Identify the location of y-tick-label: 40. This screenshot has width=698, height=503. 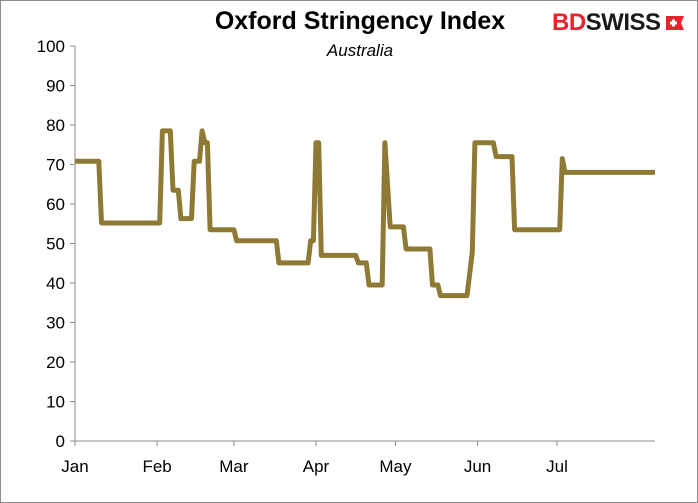
(55, 283).